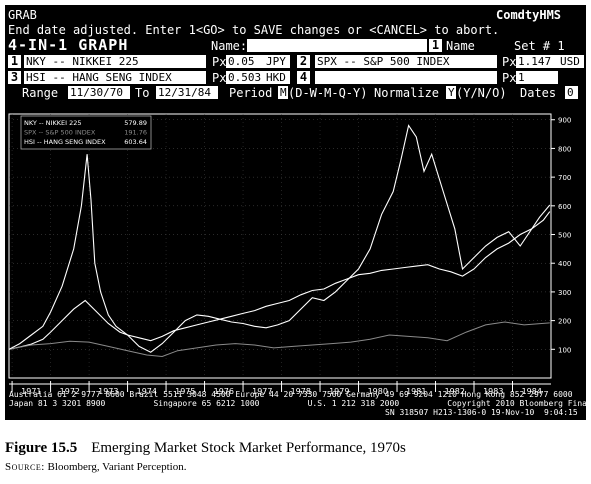 This screenshot has height=484, width=591. What do you see at coordinates (564, 149) in the screenshot?
I see `y-tick-label: 800` at bounding box center [564, 149].